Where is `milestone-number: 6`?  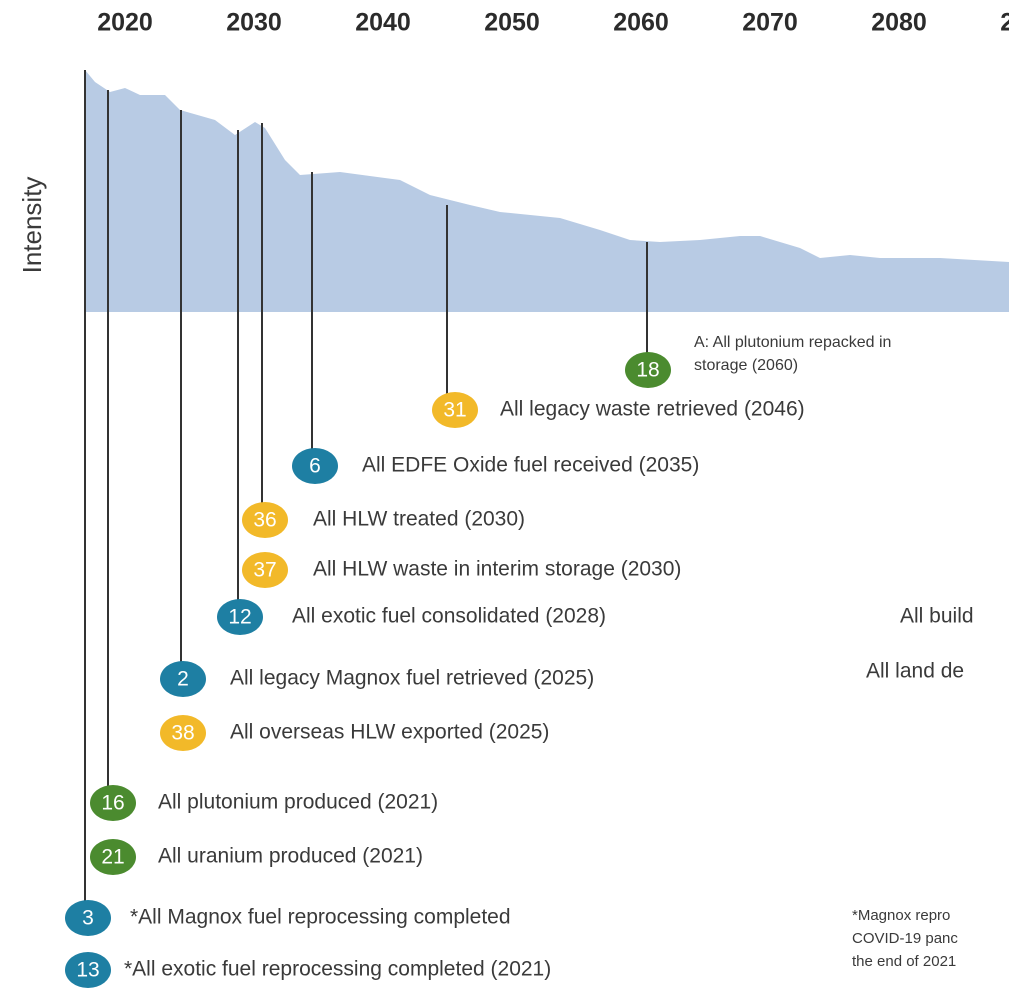 milestone-number: 6 is located at coordinates (315, 466).